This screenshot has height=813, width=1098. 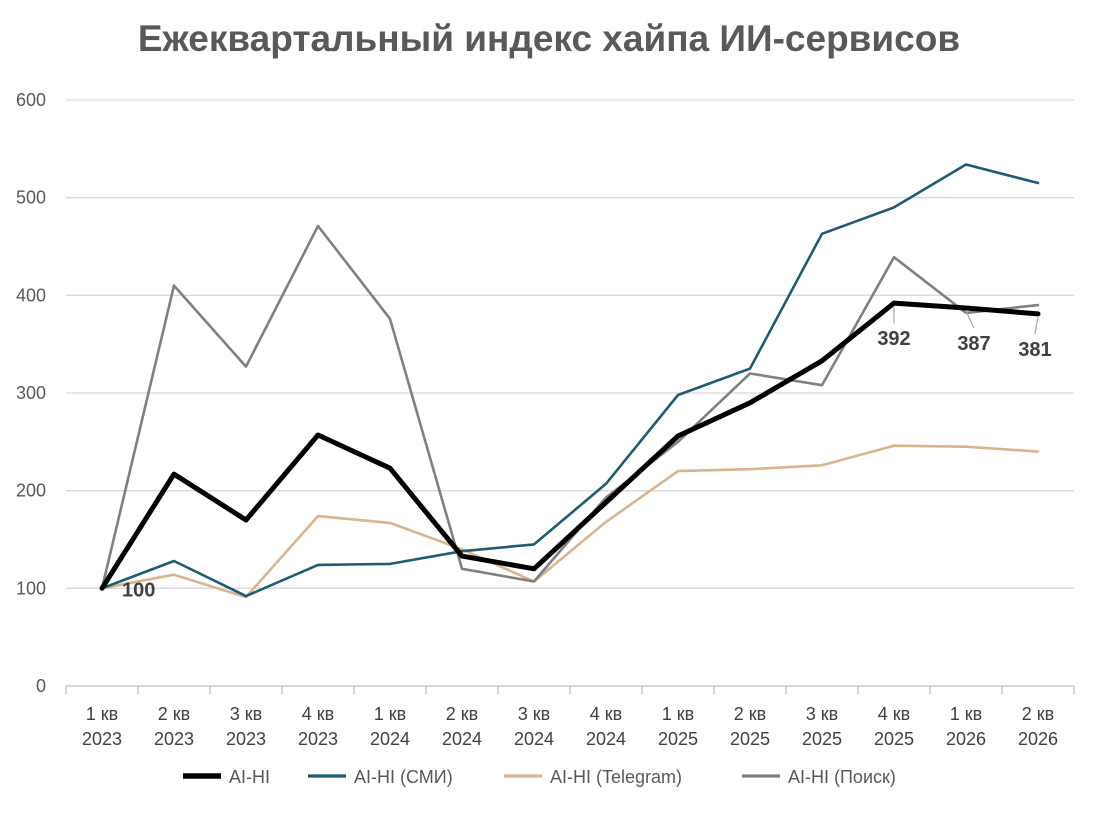 I want to click on y-tick-label: 100, so click(x=31, y=588).